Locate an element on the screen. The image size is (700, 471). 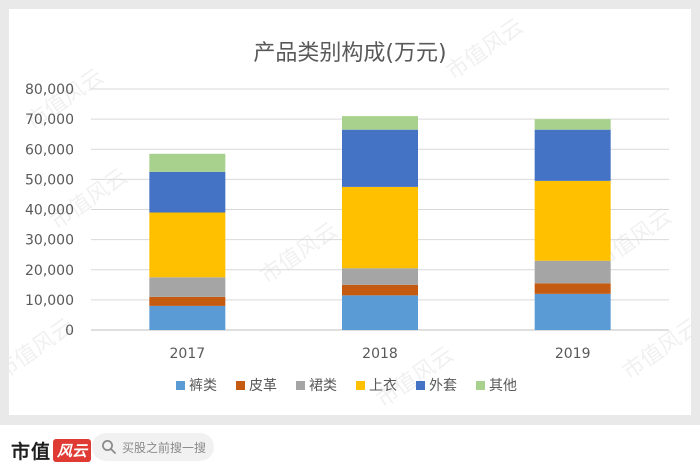
y-tick-label: 80,000 is located at coordinates (49, 90).